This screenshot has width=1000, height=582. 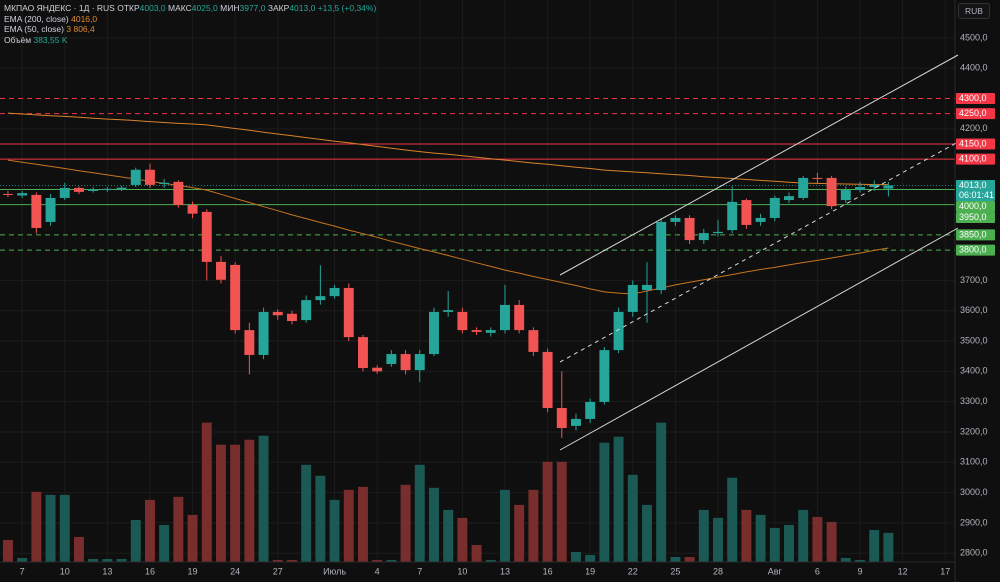 I want to click on price-label: 3850,0, so click(x=973, y=234).